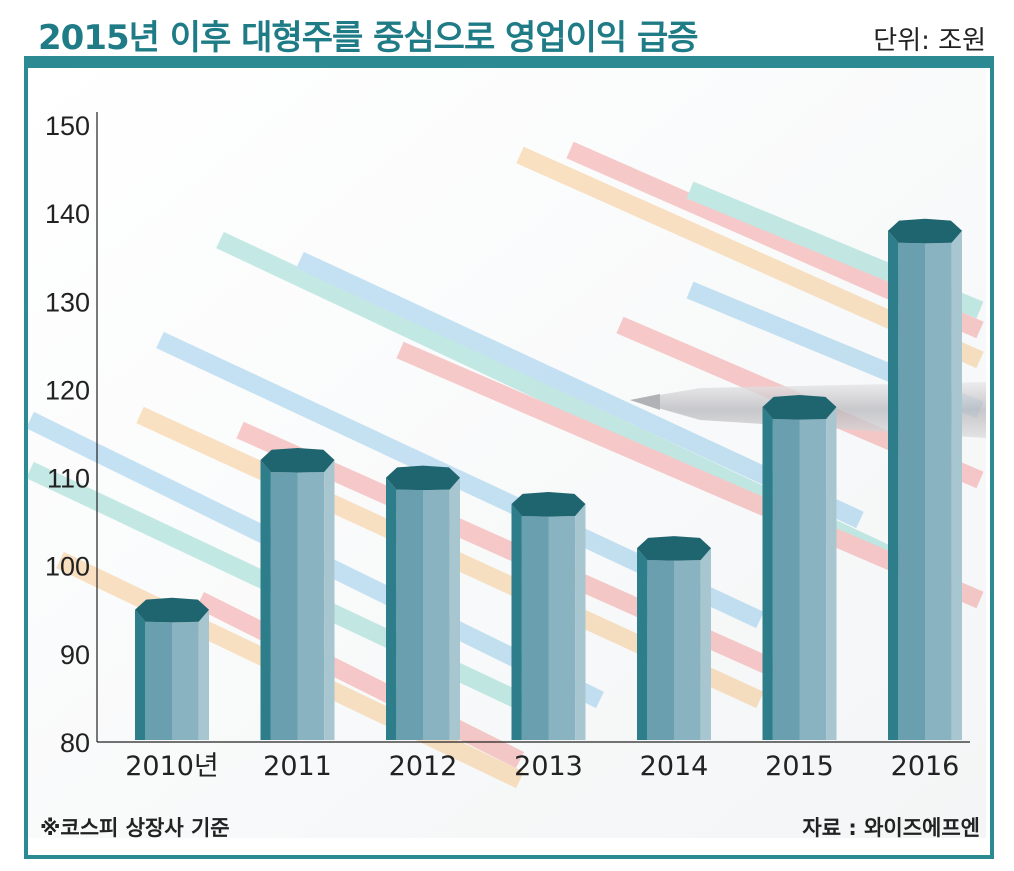 The width and height of the screenshot is (1014, 871). Describe the element at coordinates (172, 766) in the screenshot. I see `x-tick-label: 2010년` at that location.